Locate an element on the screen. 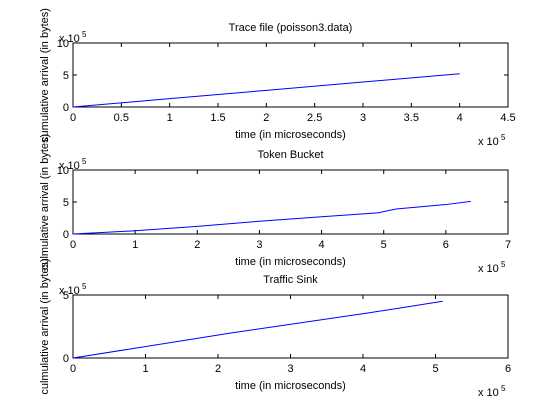 The width and height of the screenshot is (560, 420). chart-title: Token Bucket is located at coordinates (290, 155).